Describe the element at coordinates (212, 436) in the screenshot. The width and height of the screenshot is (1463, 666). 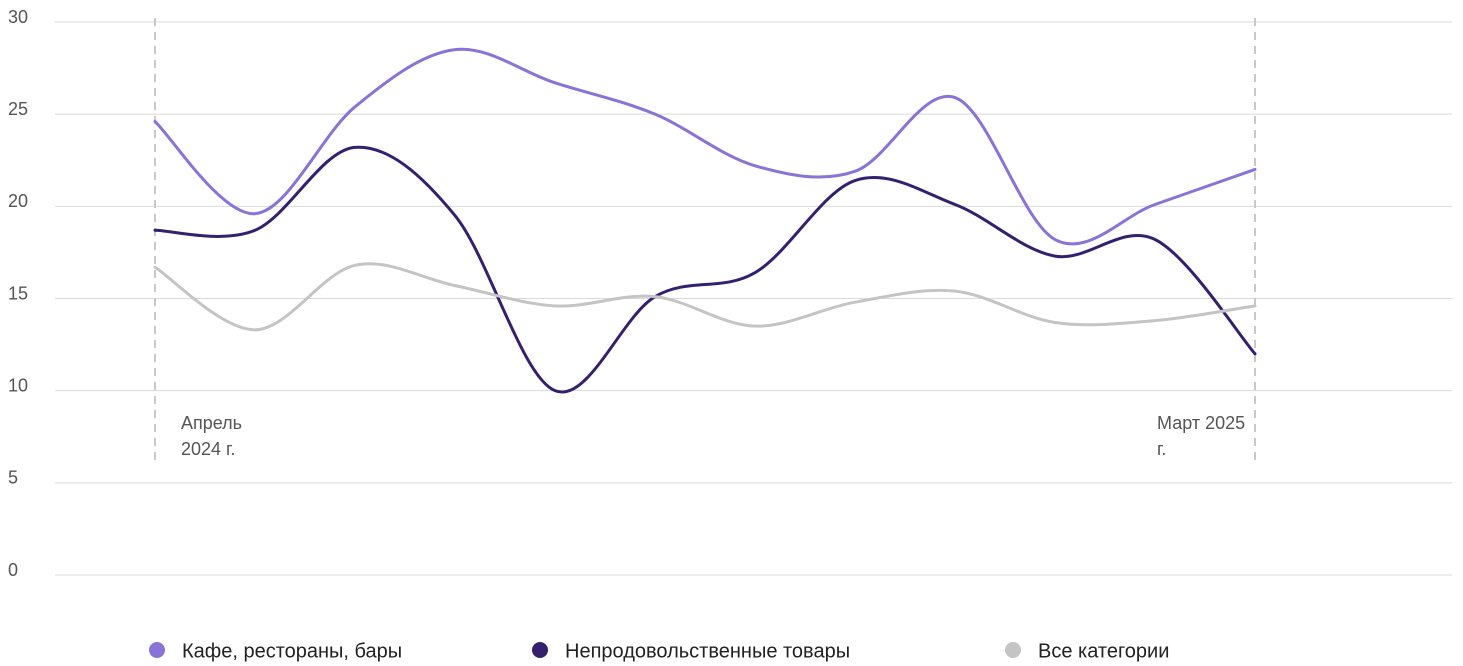
I see `x-tick-label: Апрель 2024 г.` at that location.